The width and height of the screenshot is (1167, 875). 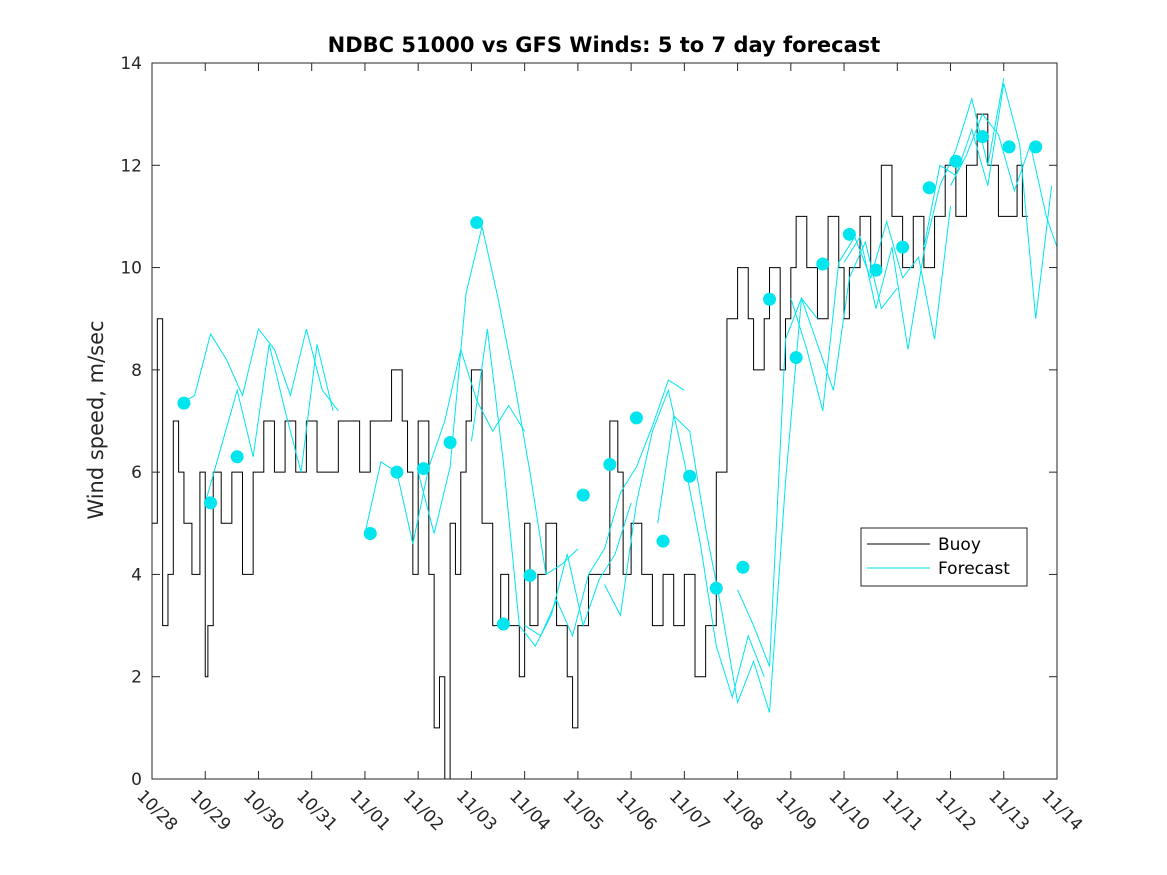 What do you see at coordinates (136, 473) in the screenshot?
I see `y-tick-label: 6` at bounding box center [136, 473].